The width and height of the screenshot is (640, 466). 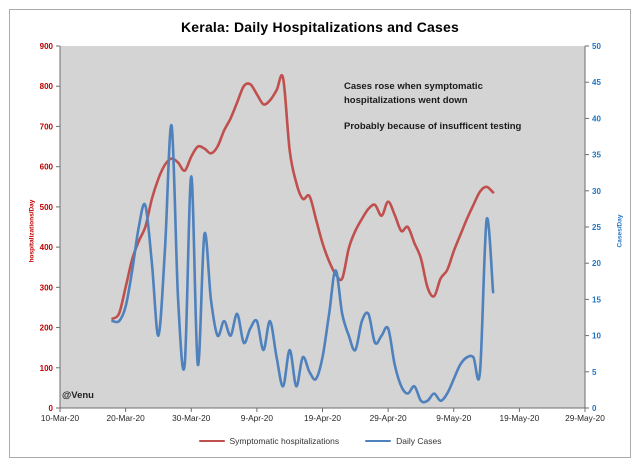 I want to click on right-axis-tick-label: 15, so click(x=596, y=299).